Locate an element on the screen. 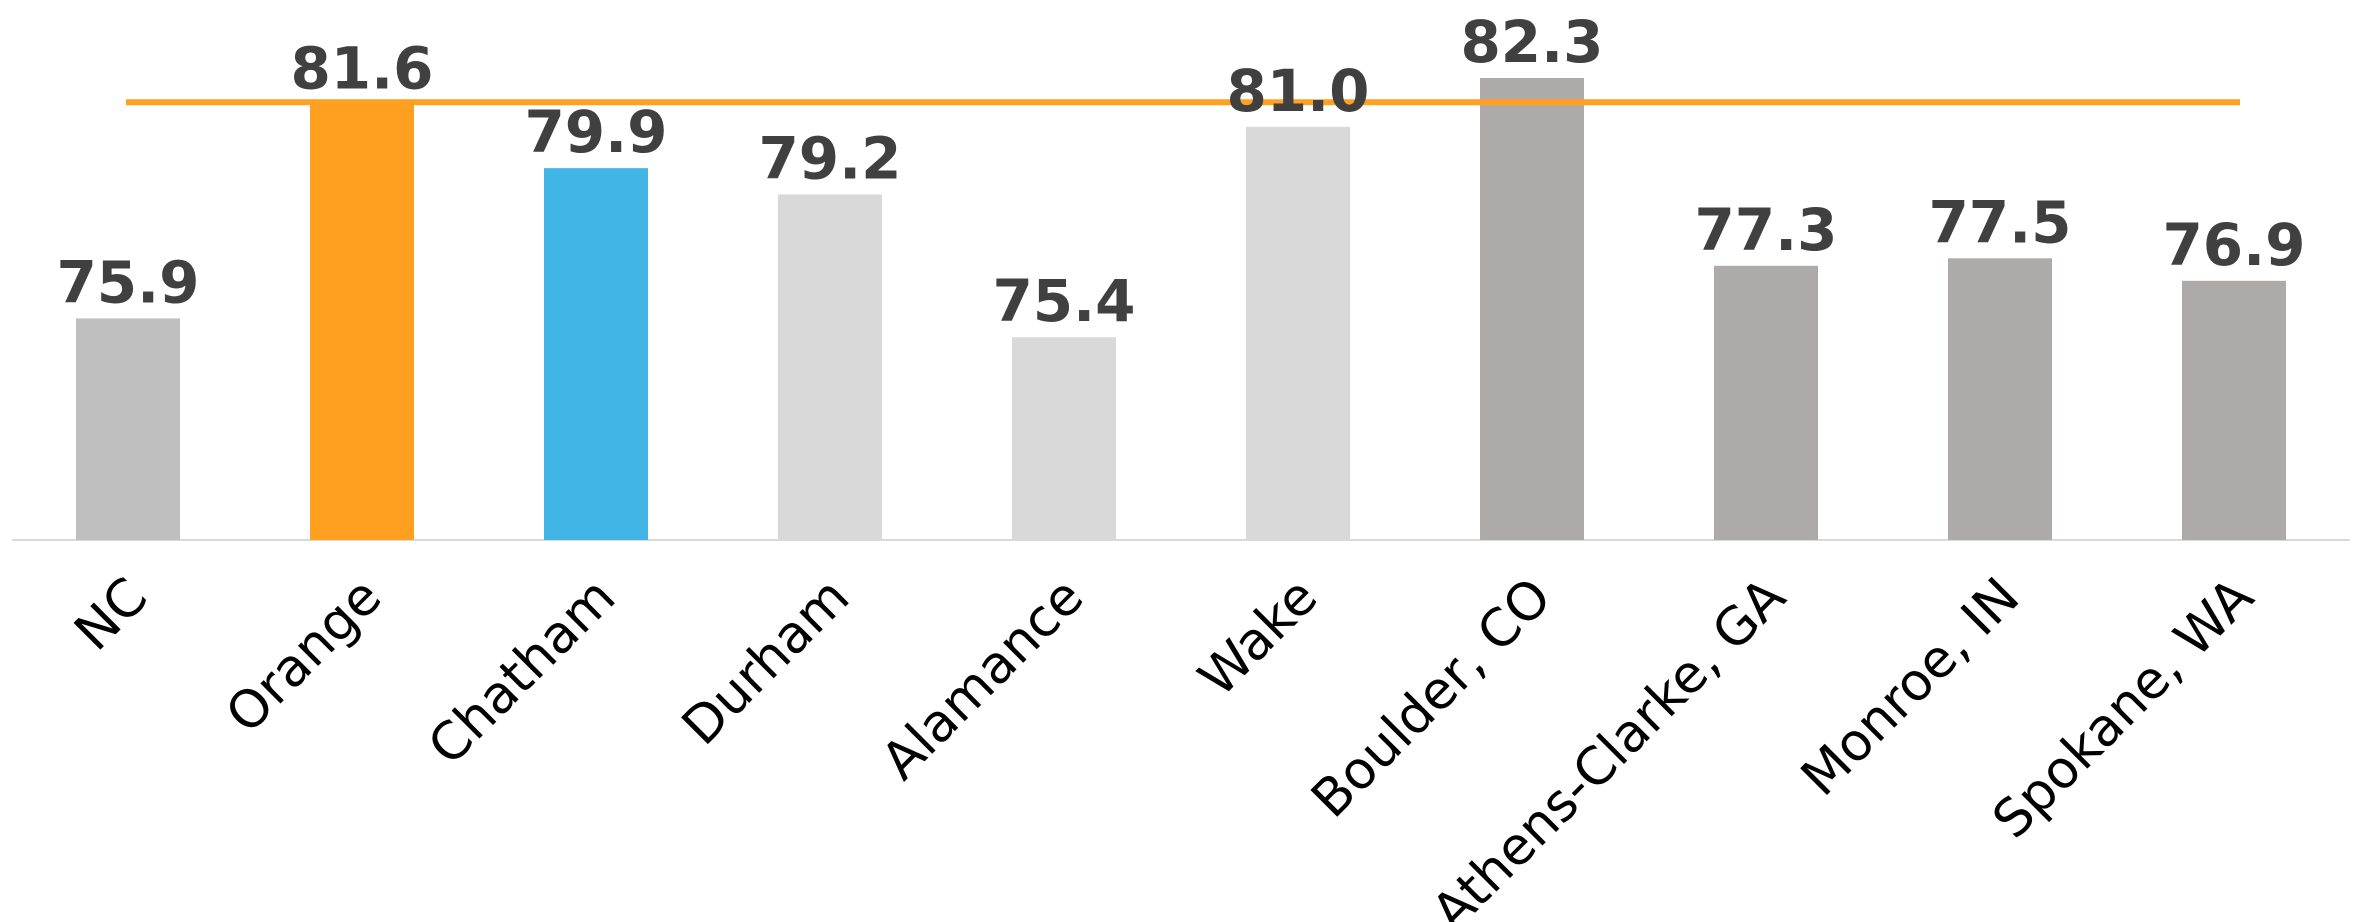 Image resolution: width=2356 pixels, height=922 pixels. category-label: Durham is located at coordinates (766, 662).